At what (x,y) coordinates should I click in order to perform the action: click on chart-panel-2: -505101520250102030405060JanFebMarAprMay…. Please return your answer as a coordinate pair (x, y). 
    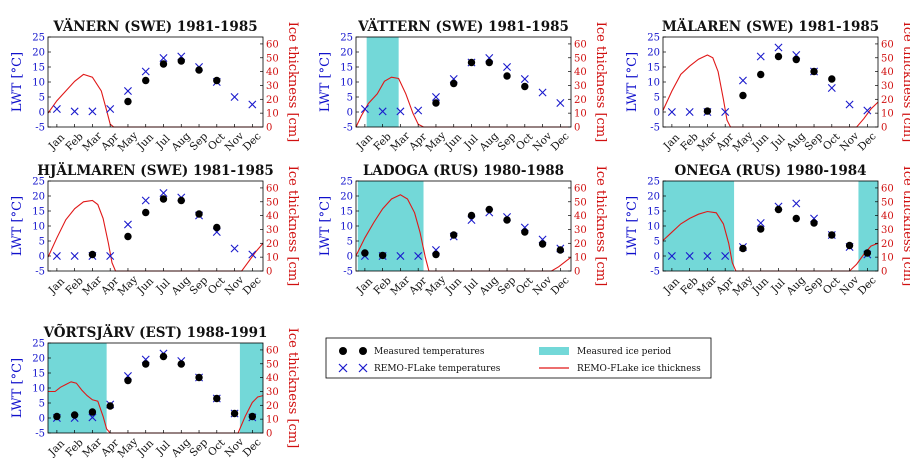
    Looking at the image, I should click on (463, 86).